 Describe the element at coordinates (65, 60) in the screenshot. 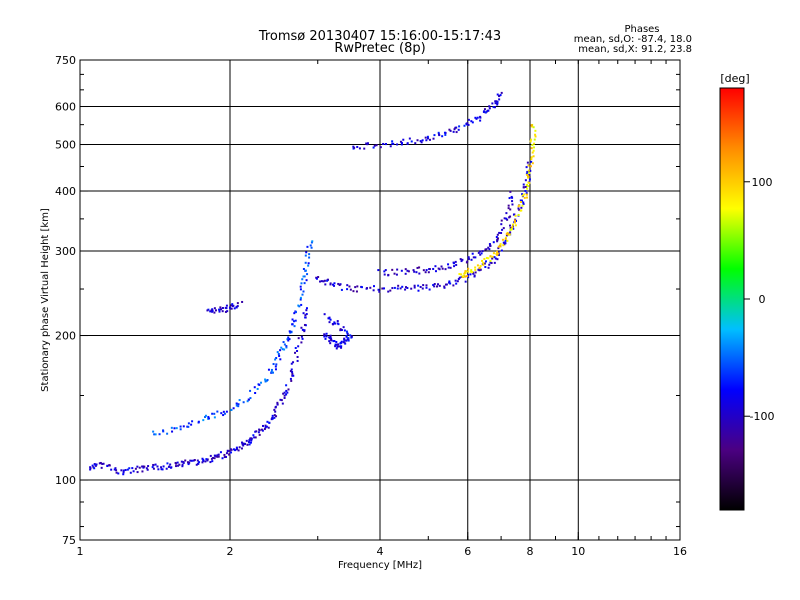

I see `y-tick-label: 750` at that location.